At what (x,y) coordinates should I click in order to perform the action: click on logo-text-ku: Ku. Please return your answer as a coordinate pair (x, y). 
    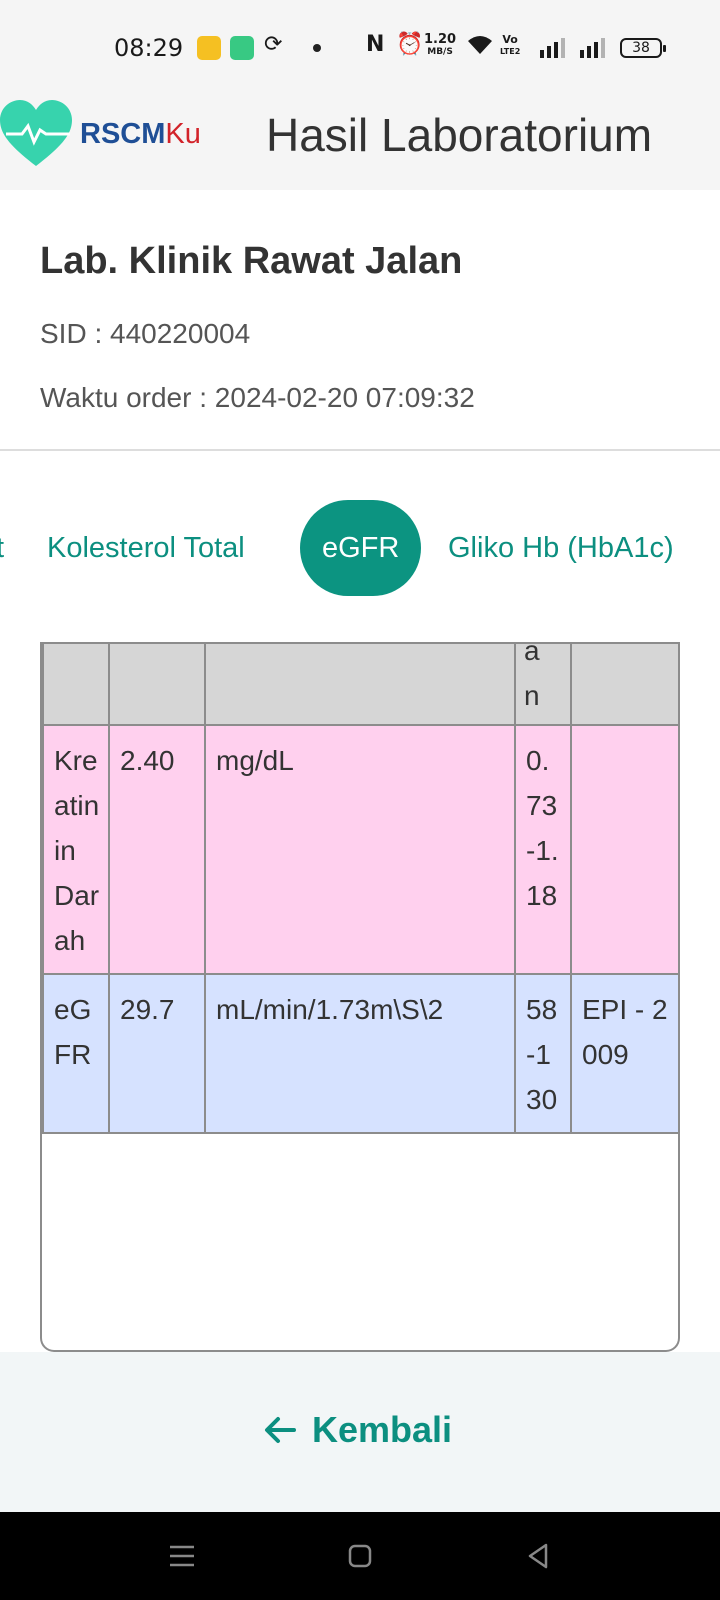
    Looking at the image, I should click on (183, 134).